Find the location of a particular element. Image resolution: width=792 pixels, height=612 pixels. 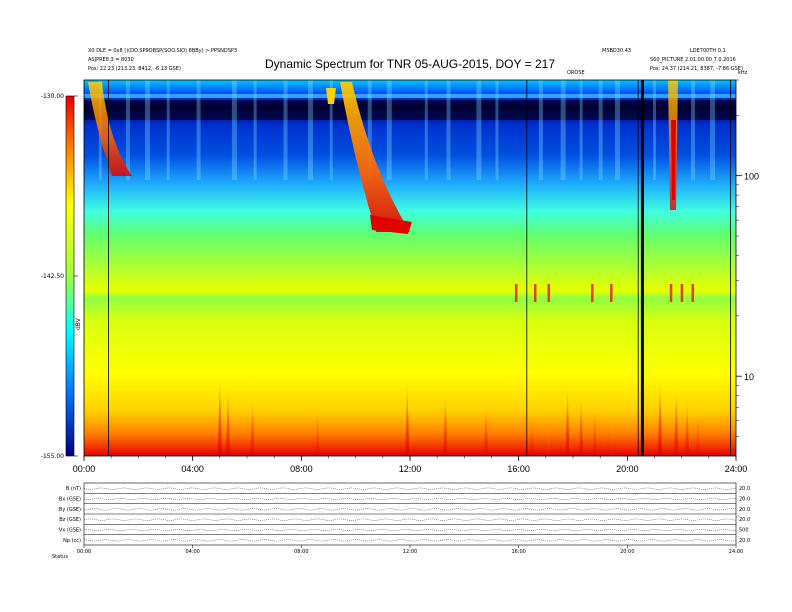

data-gap is located at coordinates (642, 268).